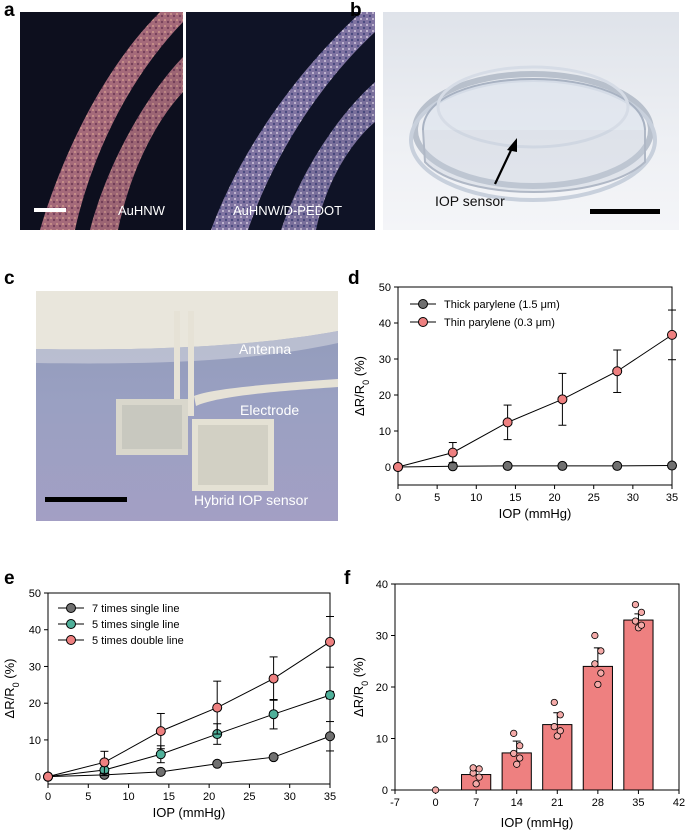 The image size is (685, 835). I want to click on scale-bar-c, so click(86, 499).